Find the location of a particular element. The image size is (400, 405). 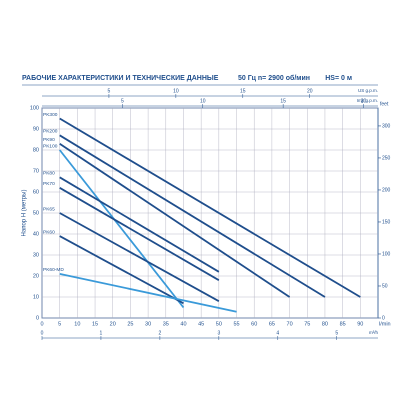

x-tick-label: 75 is located at coordinates (307, 324).